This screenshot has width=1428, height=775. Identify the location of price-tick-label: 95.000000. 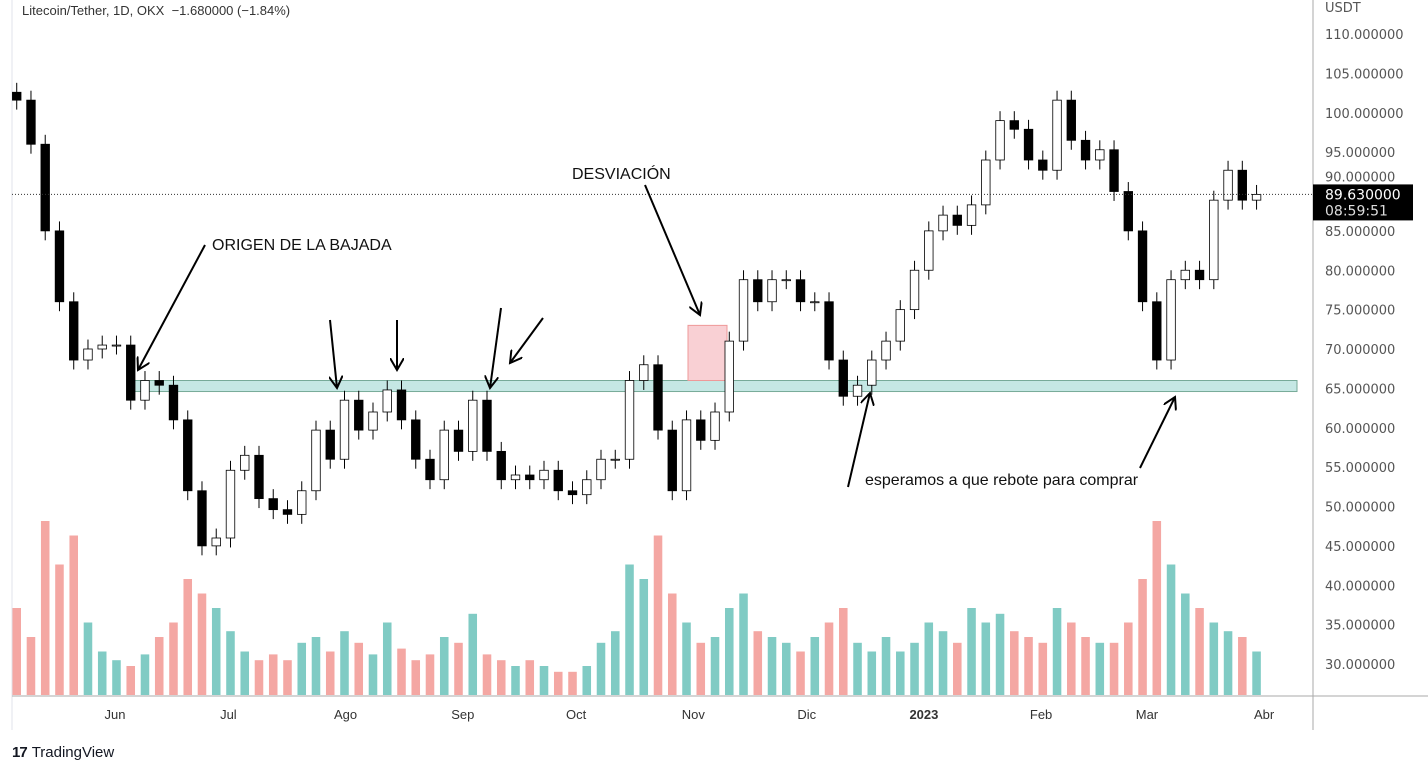
(1360, 153).